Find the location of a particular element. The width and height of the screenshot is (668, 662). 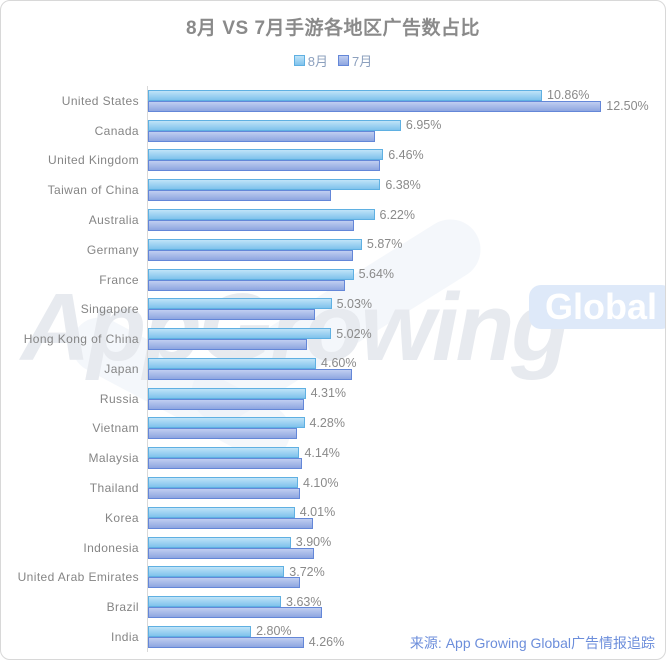

bar-pair: 3.90% is located at coordinates (406, 547).